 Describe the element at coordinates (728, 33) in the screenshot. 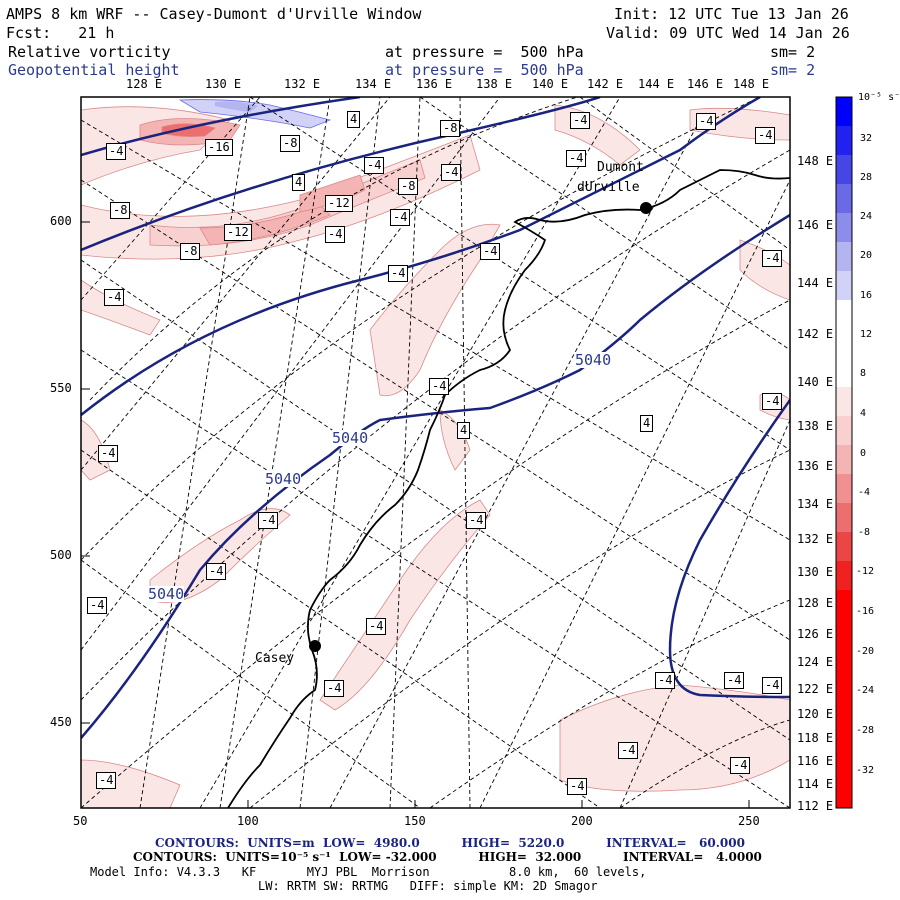

I see `valid-time: Valid: 09 UTC Wed 14 Jan 26` at that location.